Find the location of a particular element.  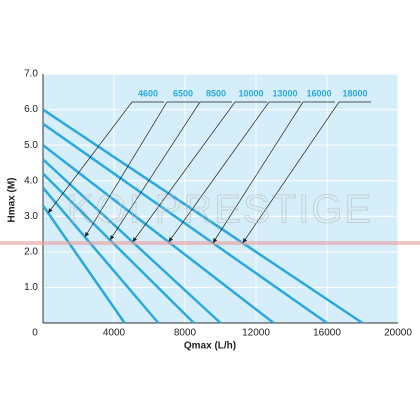

x-tick-label: 16000 is located at coordinates (327, 333).